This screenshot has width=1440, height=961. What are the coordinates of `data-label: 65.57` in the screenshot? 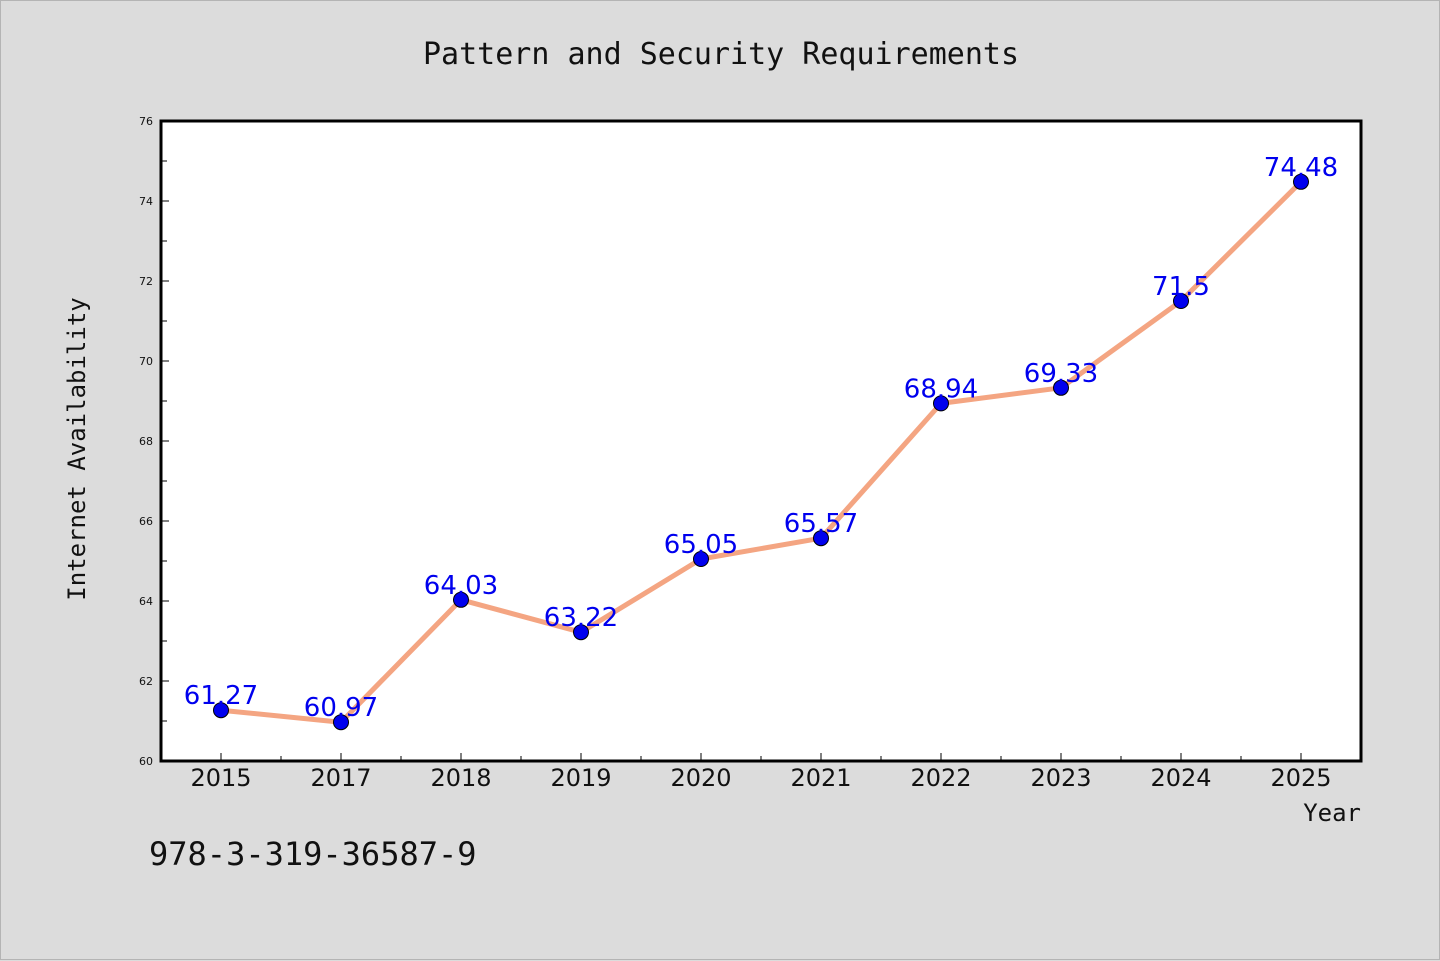 It's located at (821, 524).